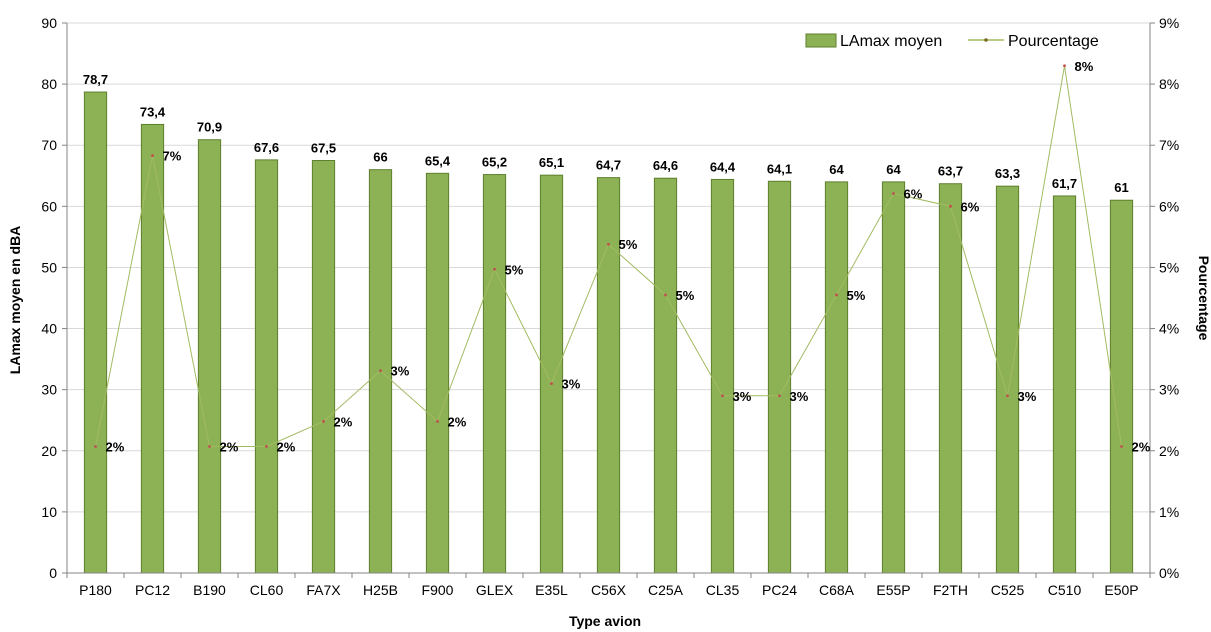 The image size is (1211, 632). Describe the element at coordinates (836, 377) in the screenshot. I see `bar-c68a` at that location.